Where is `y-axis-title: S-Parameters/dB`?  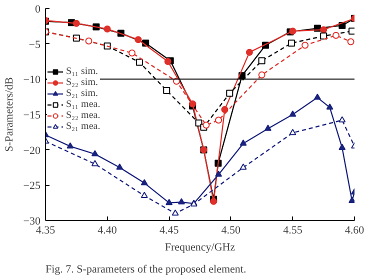
y-axis-title: S-Parameters/dB is located at coordinates (9, 114).